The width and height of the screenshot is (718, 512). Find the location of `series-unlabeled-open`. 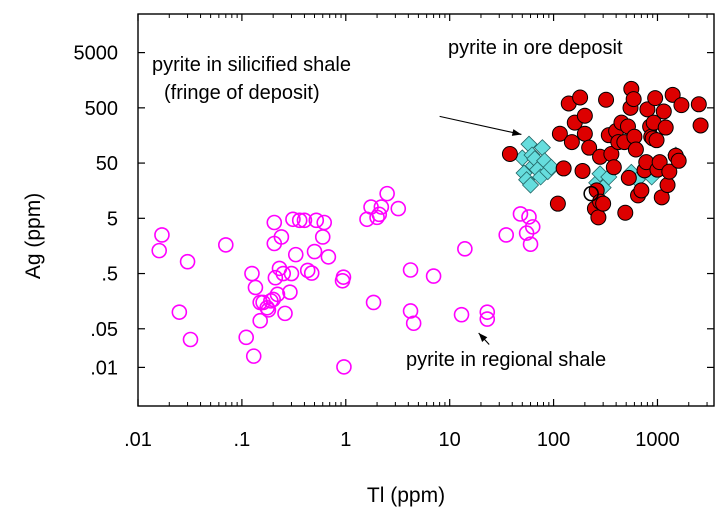

series-unlabeled-open is located at coordinates (591, 193).